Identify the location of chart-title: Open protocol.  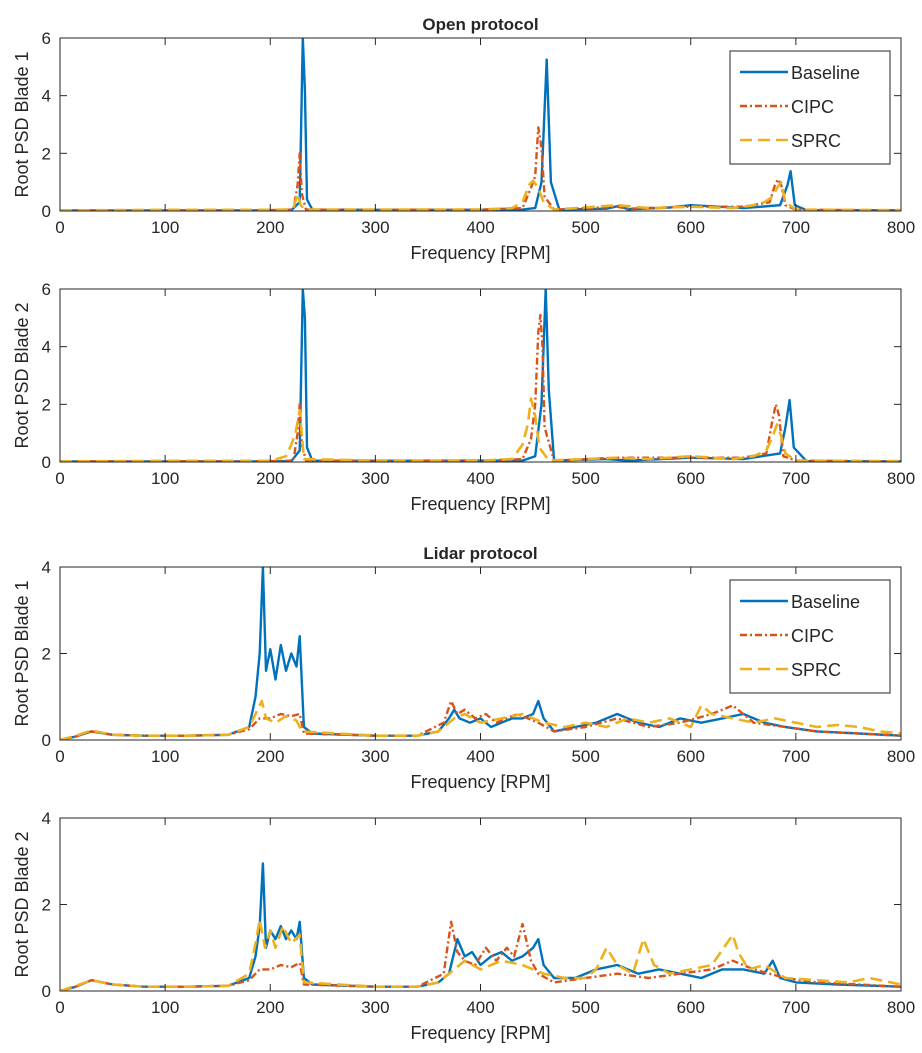
(480, 24).